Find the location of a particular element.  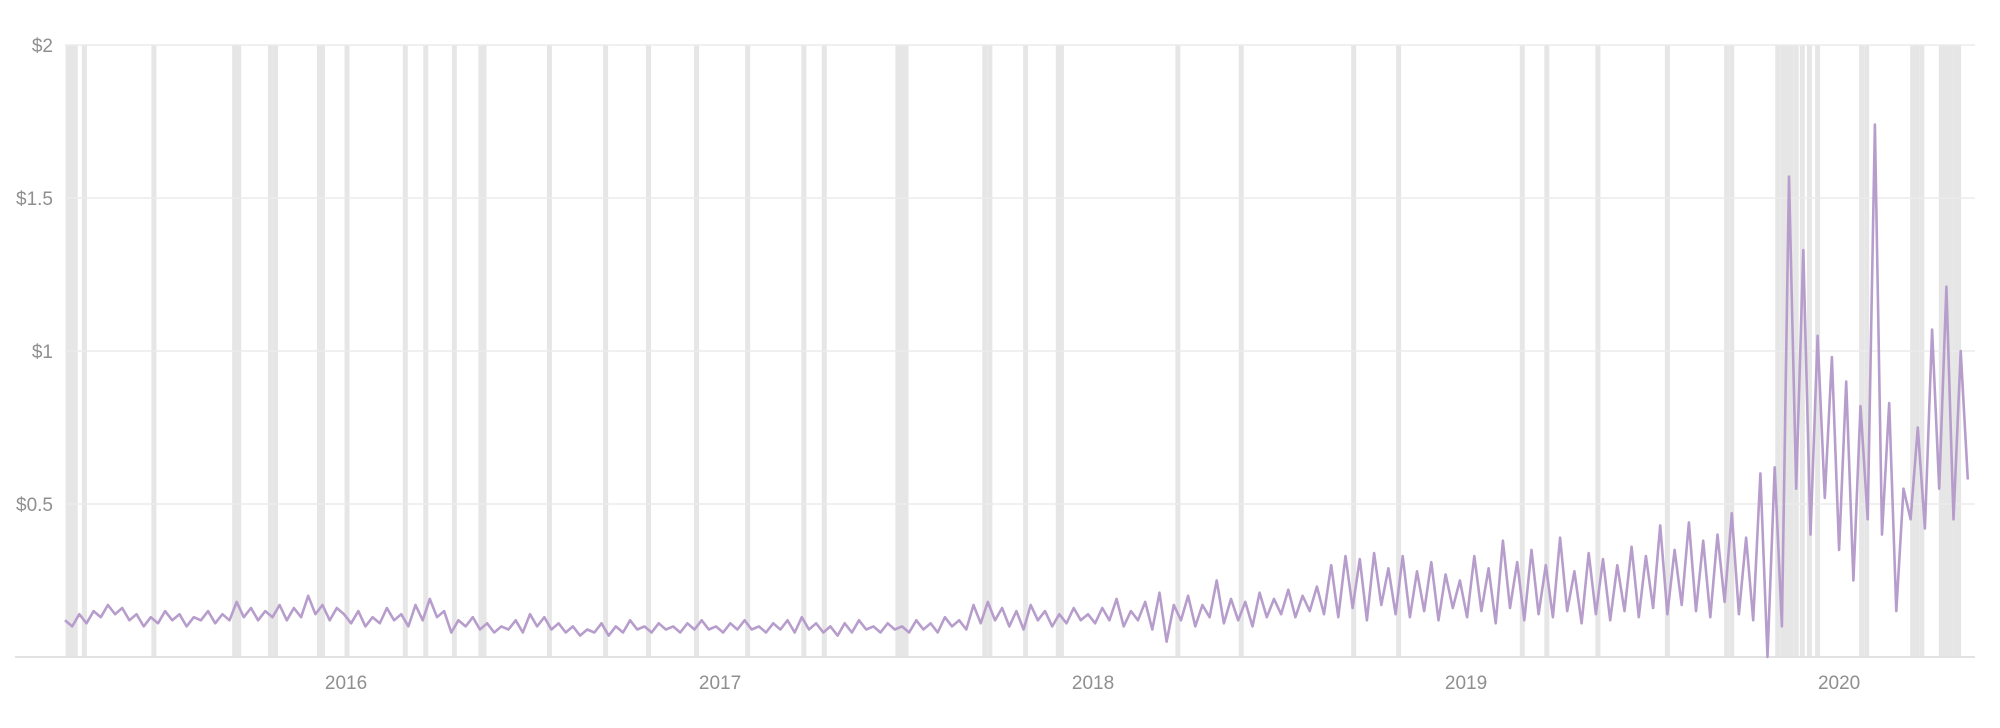

y-tick-label: $2 is located at coordinates (42, 46).